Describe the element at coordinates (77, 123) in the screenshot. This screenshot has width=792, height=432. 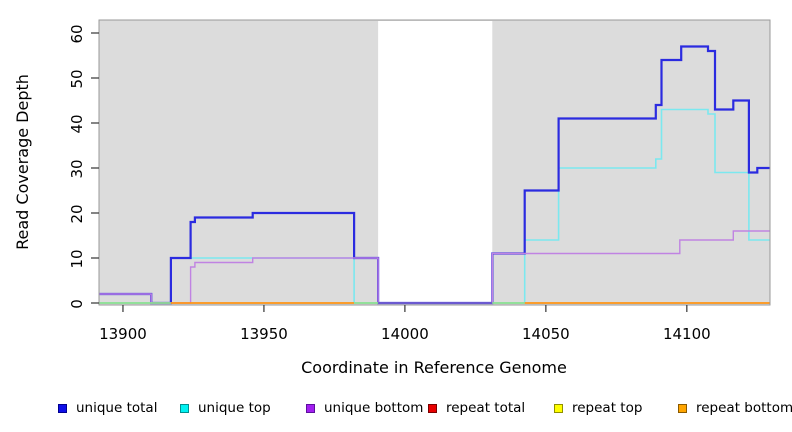
I see `y-tick-label: 40` at that location.